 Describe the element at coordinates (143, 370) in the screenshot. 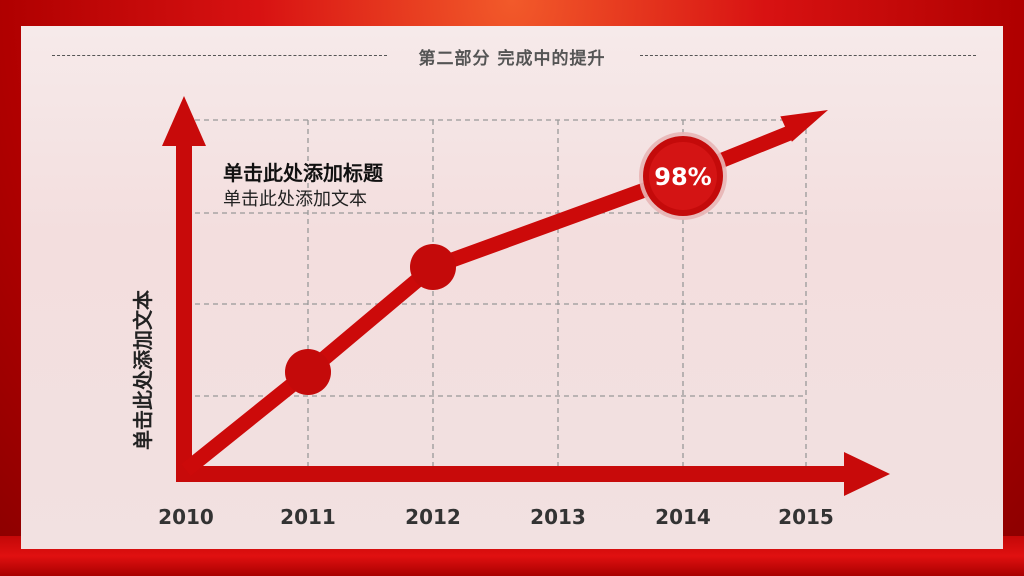

I see `y-axis-label: 单击此处添加文本` at that location.